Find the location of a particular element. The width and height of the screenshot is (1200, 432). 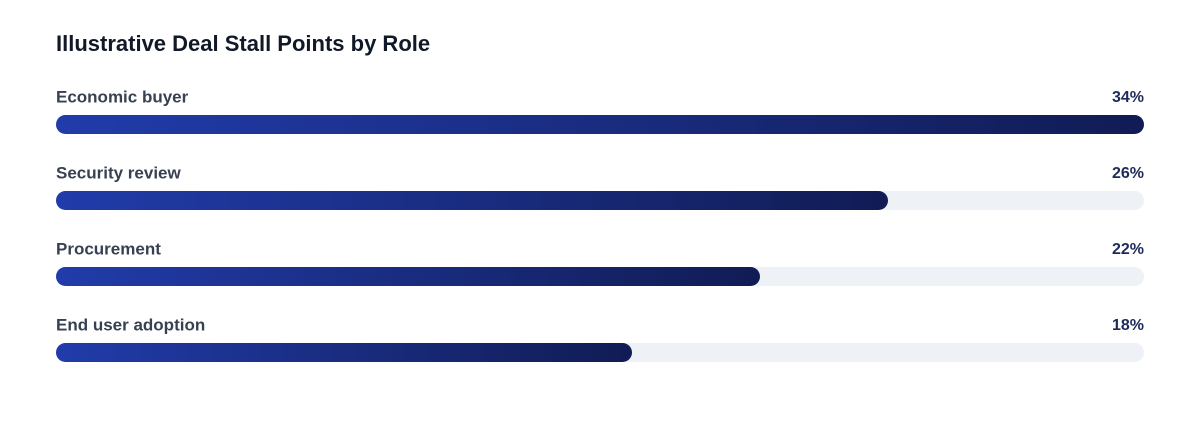

value-label: 22% is located at coordinates (1128, 249).